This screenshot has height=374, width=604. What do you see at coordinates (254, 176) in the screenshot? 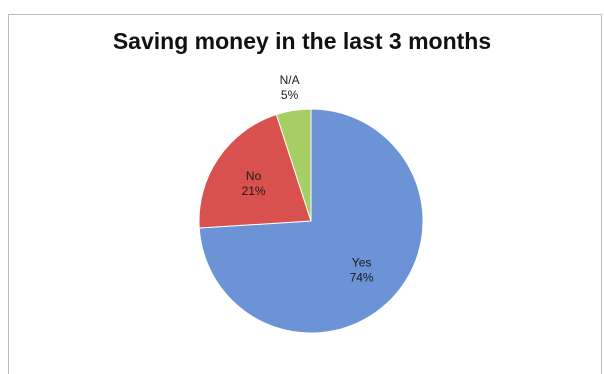
I see `slice-label-no: No` at bounding box center [254, 176].